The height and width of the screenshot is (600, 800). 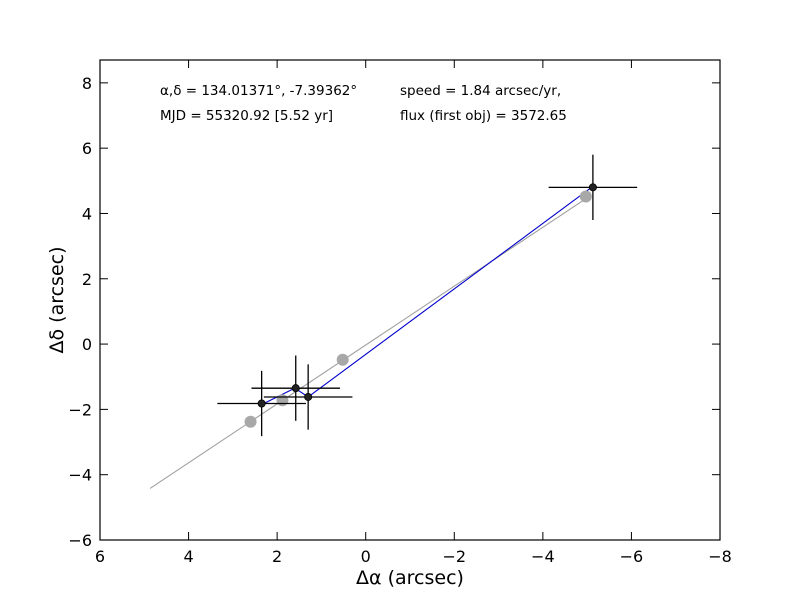 I want to click on y-axis-label: Δδ (arcsec), so click(x=57, y=299).